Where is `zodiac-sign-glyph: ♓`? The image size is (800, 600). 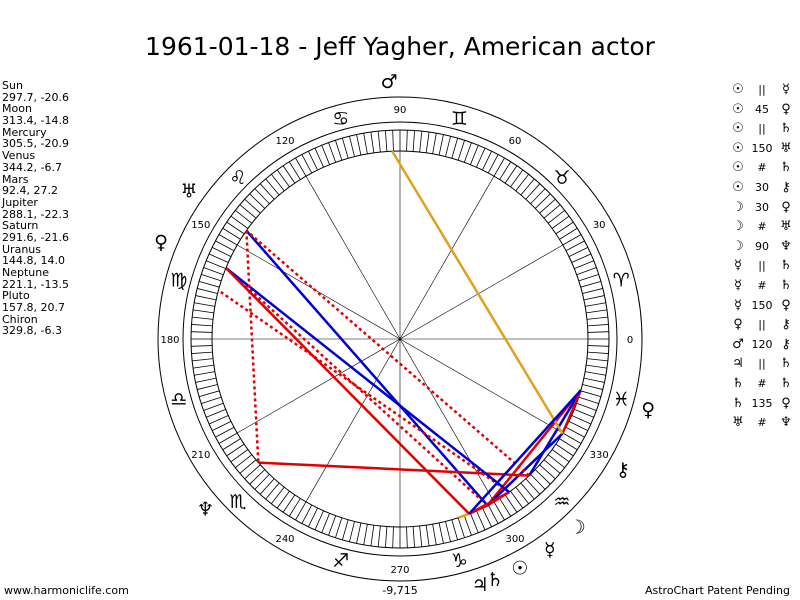
zodiac-sign-glyph: ♓ is located at coordinates (621, 399).